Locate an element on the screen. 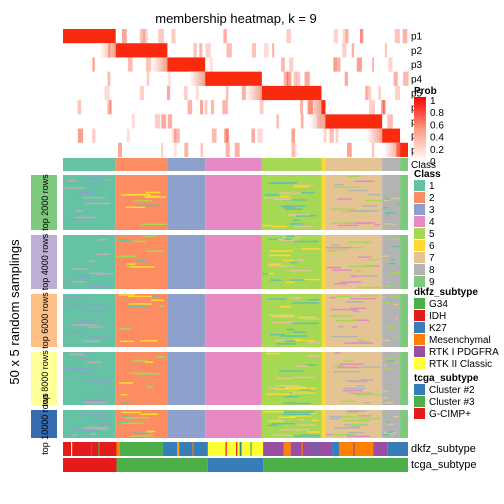 This screenshot has height=504, width=504. chart-title: membership heatmap, k = 9 is located at coordinates (236, 18).